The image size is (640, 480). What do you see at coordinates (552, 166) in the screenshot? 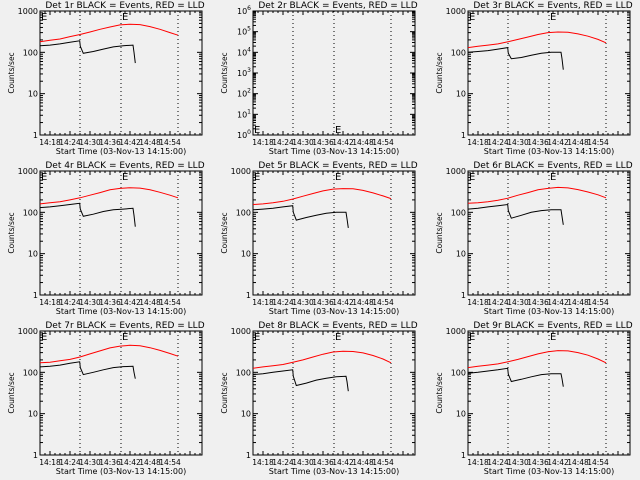
I see `panel-title: Det 6r BLACK = Events, RED = LLD` at bounding box center [552, 166].